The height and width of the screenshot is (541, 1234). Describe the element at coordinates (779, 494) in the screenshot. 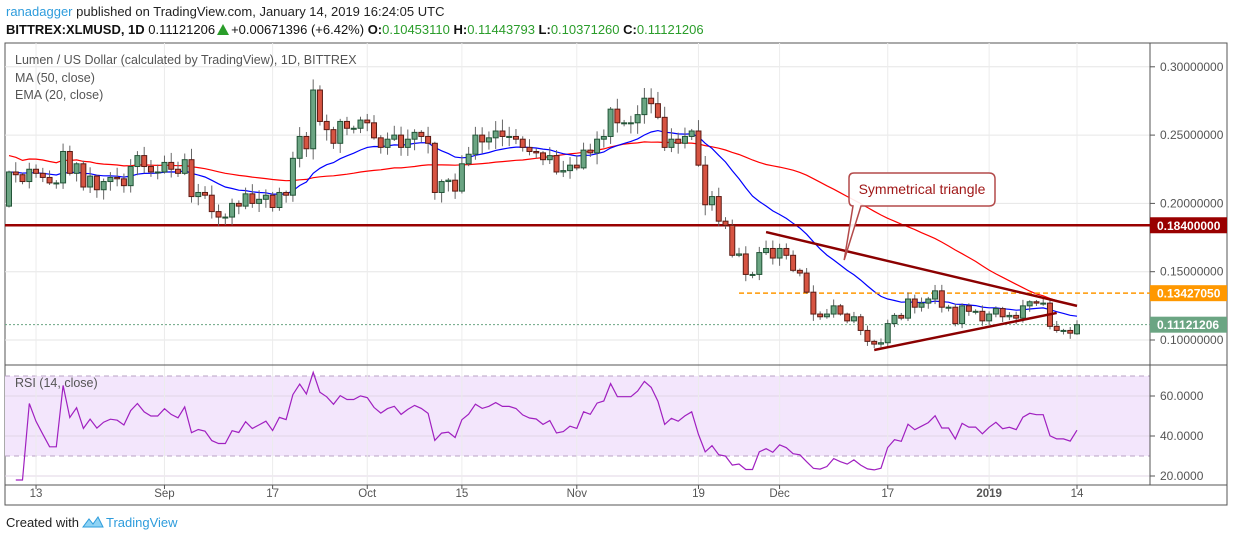

I see `date-tick-label: Dec` at that location.